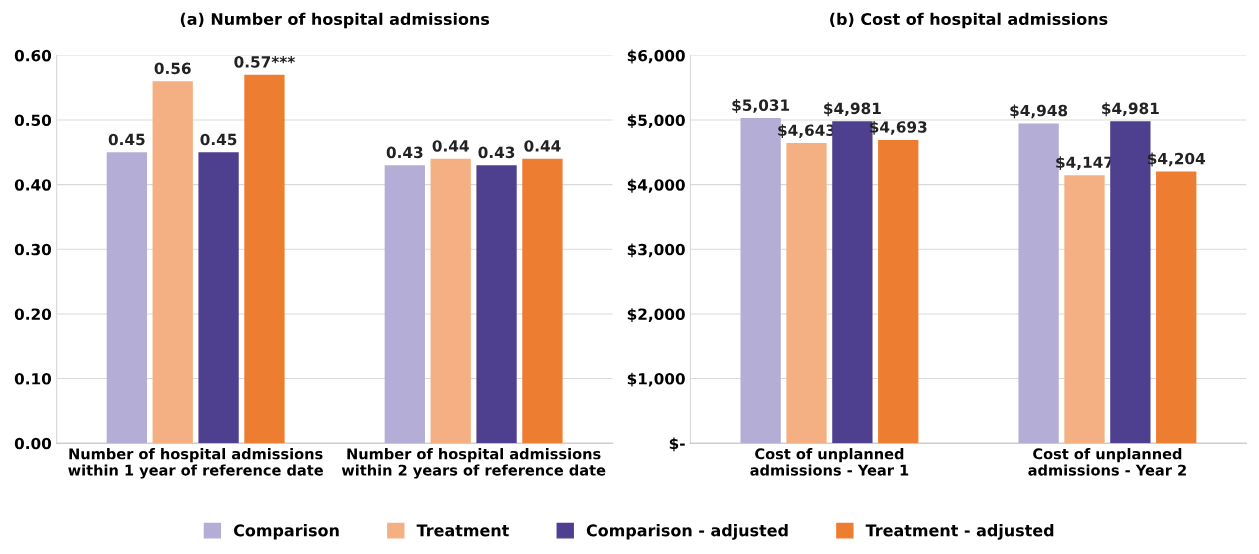 The height and width of the screenshot is (554, 1259). Describe the element at coordinates (656, 185) in the screenshot. I see `y-tick-label: $4,000` at that location.